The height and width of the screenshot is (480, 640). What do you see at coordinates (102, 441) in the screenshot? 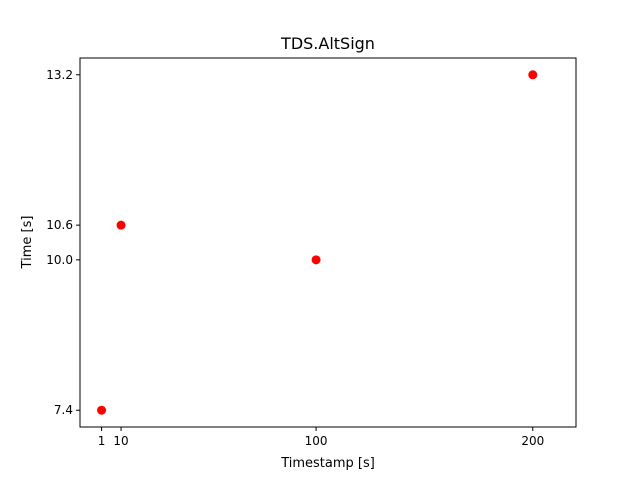
I see `x-tick-label: 1` at bounding box center [102, 441].